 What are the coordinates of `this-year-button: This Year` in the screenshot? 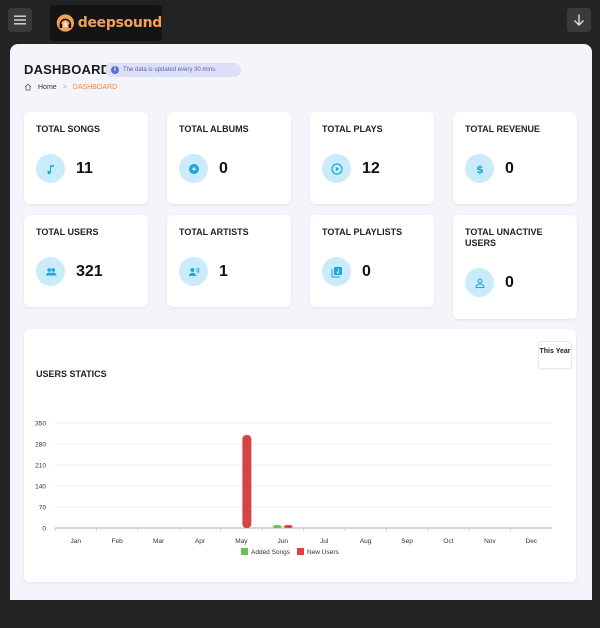 It's located at (555, 355).